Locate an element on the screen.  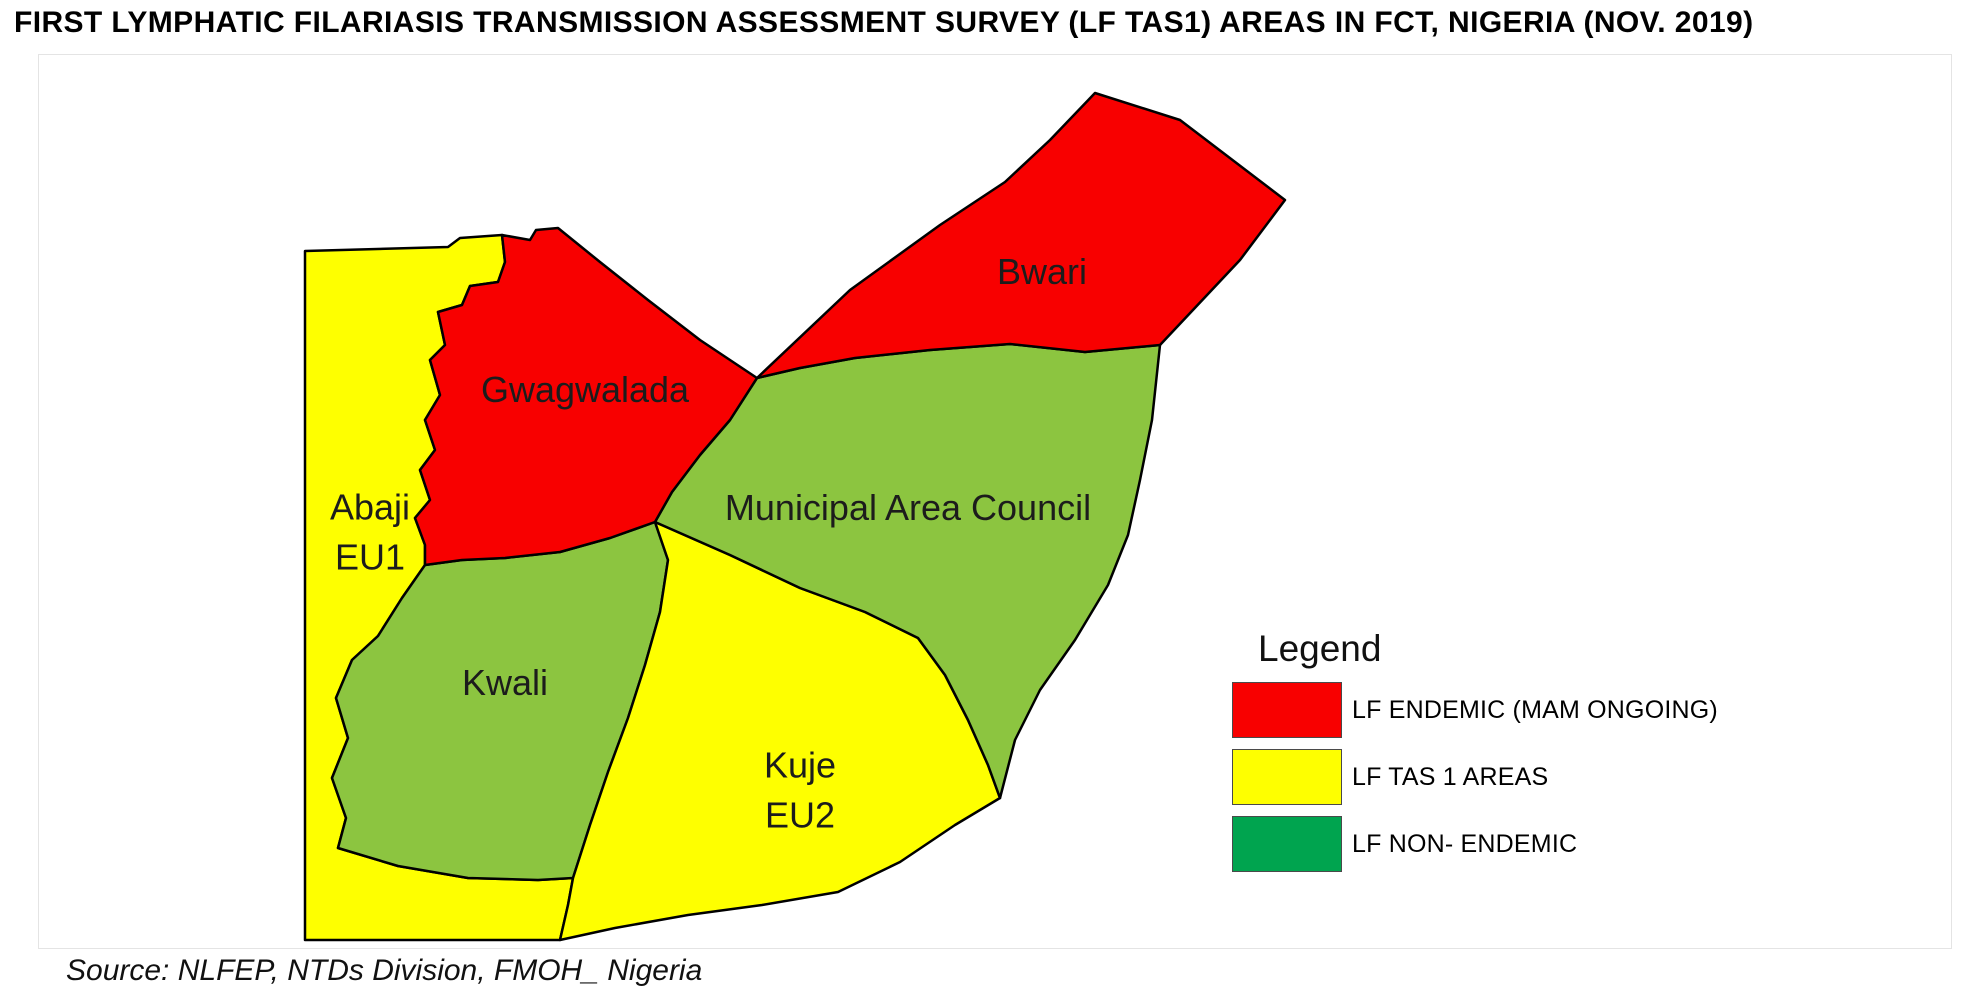
map-label-gwagwalada: Gwagwalada is located at coordinates (585, 390).